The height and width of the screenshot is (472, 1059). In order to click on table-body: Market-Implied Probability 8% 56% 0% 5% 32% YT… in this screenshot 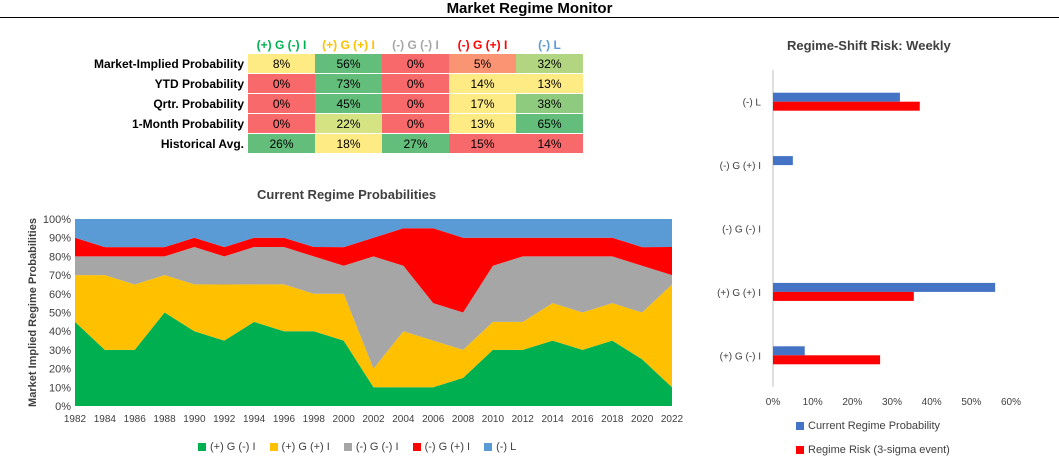, I will do `click(324, 104)`.